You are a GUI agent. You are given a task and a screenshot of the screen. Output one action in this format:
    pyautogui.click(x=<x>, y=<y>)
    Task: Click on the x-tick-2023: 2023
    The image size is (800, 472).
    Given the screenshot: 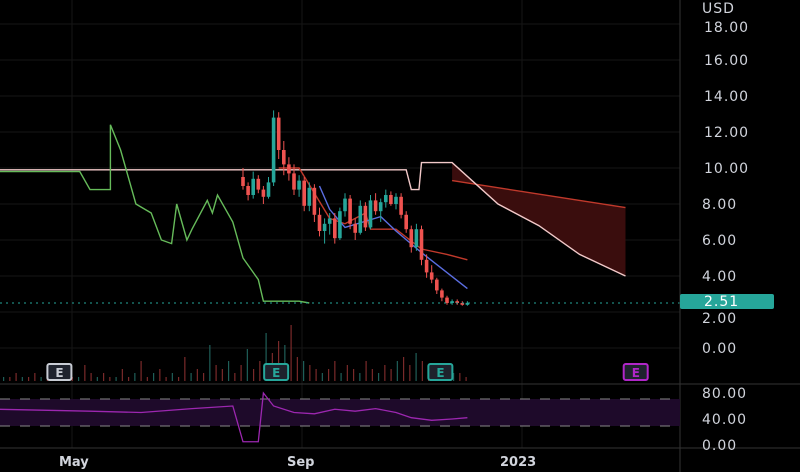 What is the action you would take?
    pyautogui.click(x=518, y=462)
    